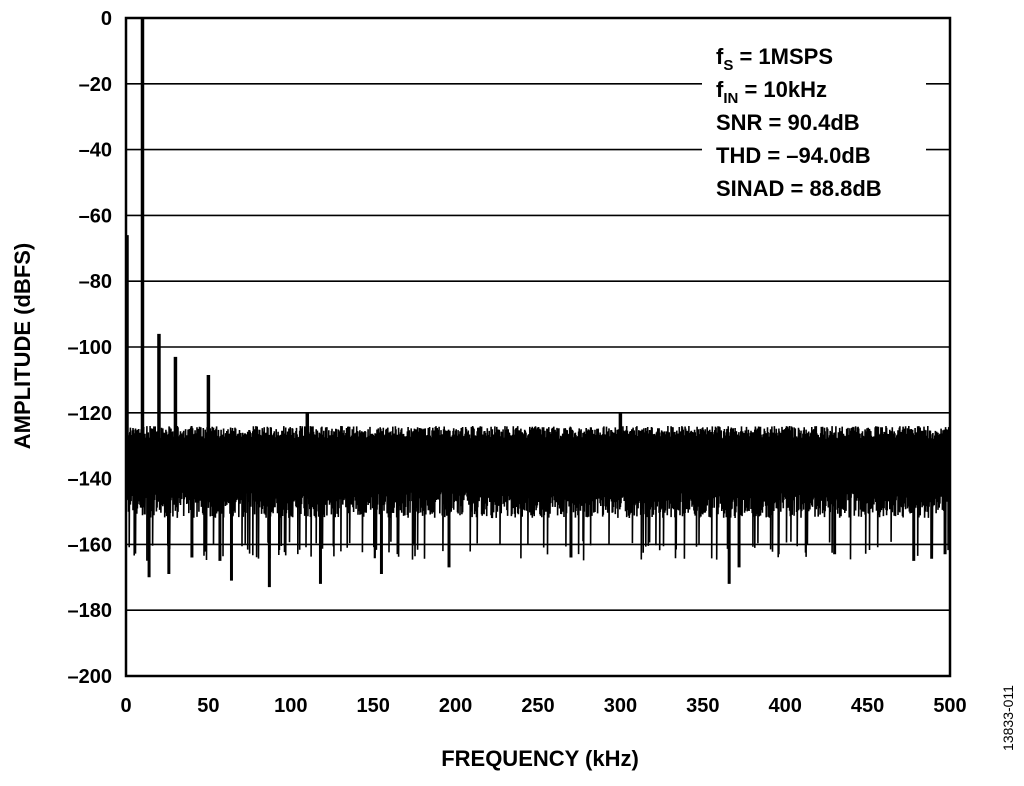 This screenshot has width=1024, height=786. I want to click on x-tick-label: 200, so click(455, 706).